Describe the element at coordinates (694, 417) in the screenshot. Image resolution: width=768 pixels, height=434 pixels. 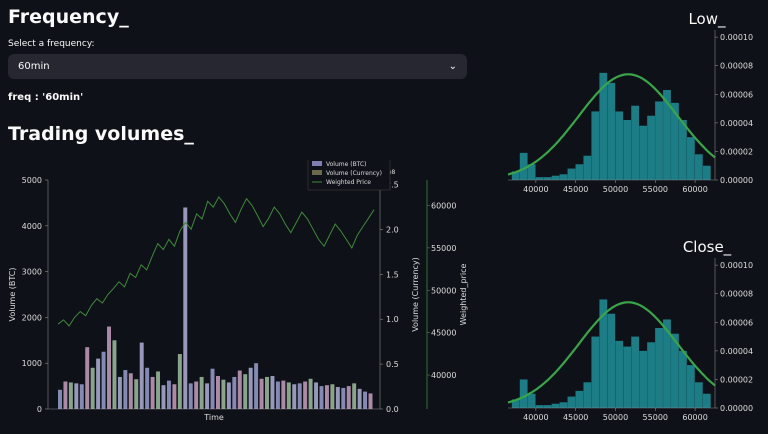
I see `close-x-tick-label: 60000` at that location.